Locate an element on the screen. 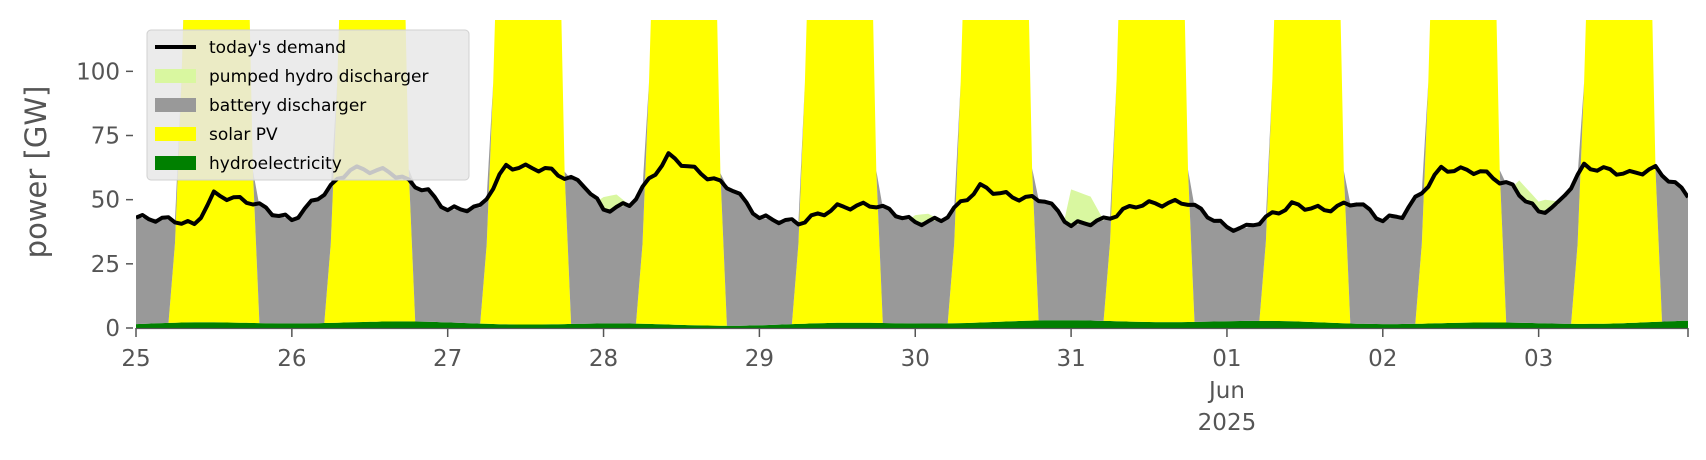 This screenshot has width=1706, height=460. x-tick-label: 31 is located at coordinates (1070, 359).